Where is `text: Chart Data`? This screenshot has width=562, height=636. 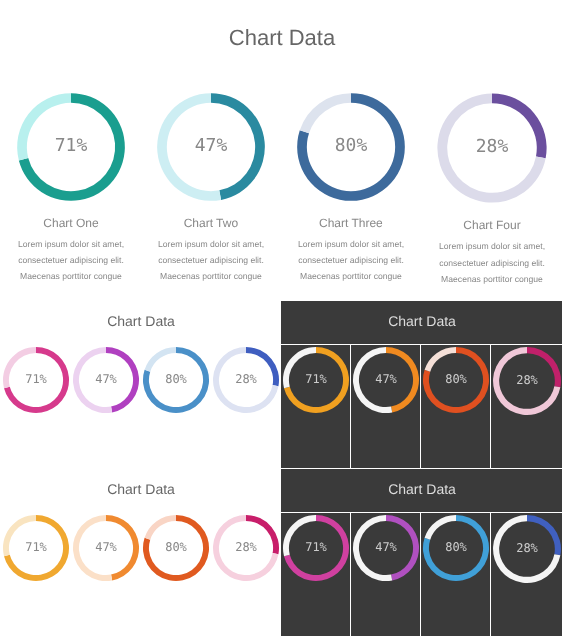
text: Chart Data is located at coordinates (282, 39).